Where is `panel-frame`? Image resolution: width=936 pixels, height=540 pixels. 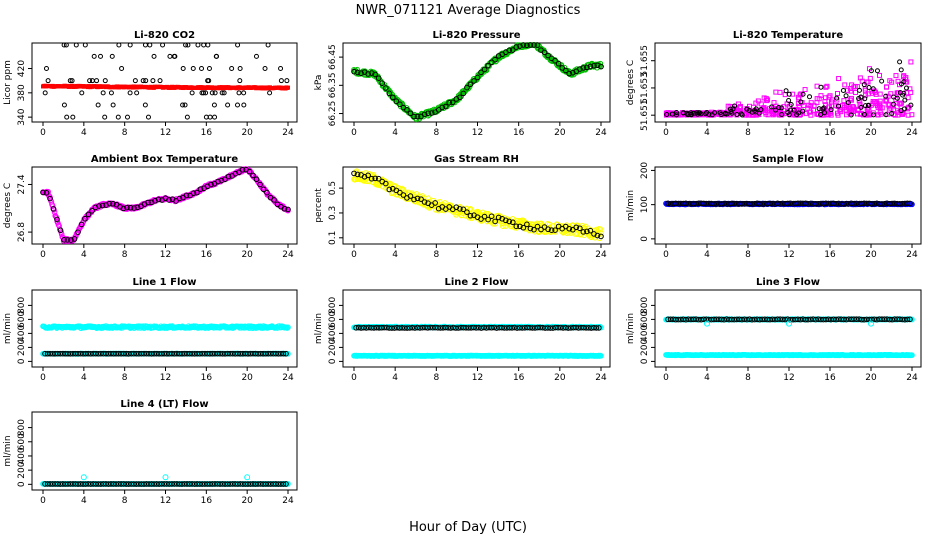 panel-frame is located at coordinates (788, 205).